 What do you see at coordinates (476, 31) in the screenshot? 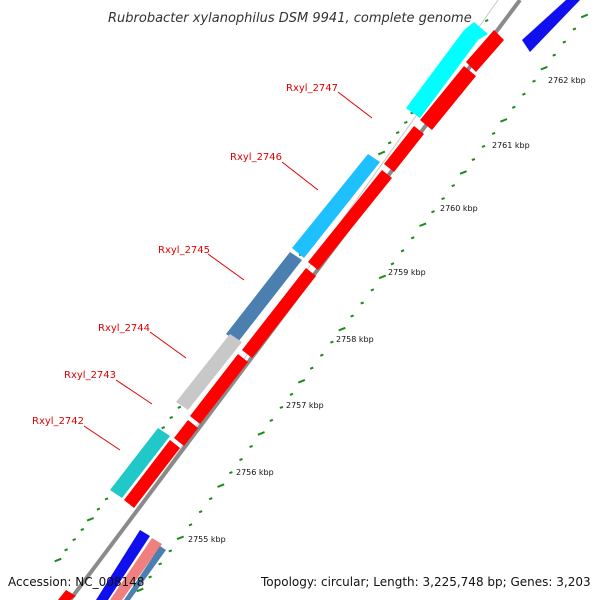
I see `gene-rxyl-2747-block-tip` at bounding box center [476, 31].